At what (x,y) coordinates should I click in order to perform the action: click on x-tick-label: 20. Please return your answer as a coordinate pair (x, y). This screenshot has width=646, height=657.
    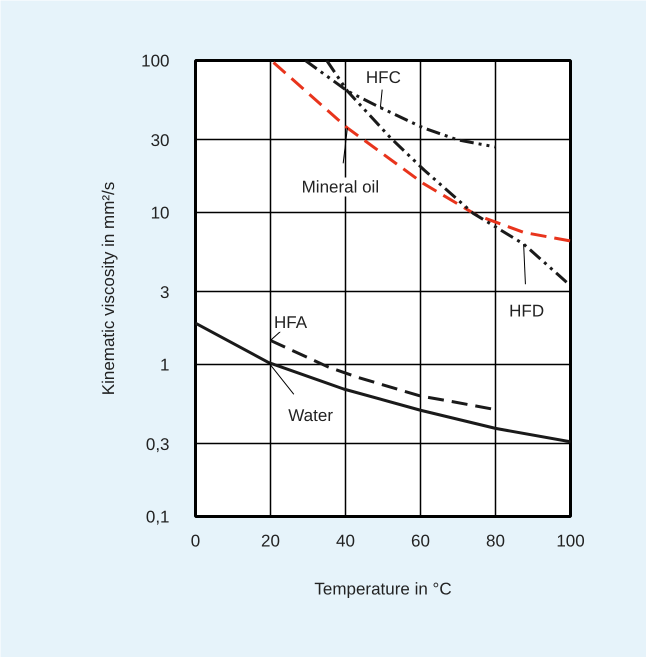
    Looking at the image, I should click on (270, 541).